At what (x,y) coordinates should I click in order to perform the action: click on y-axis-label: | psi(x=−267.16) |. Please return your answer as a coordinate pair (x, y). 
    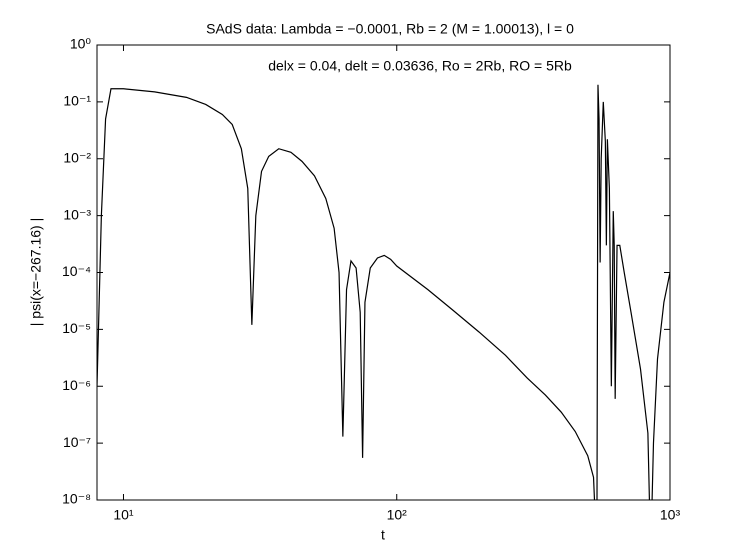
    Looking at the image, I should click on (36, 272).